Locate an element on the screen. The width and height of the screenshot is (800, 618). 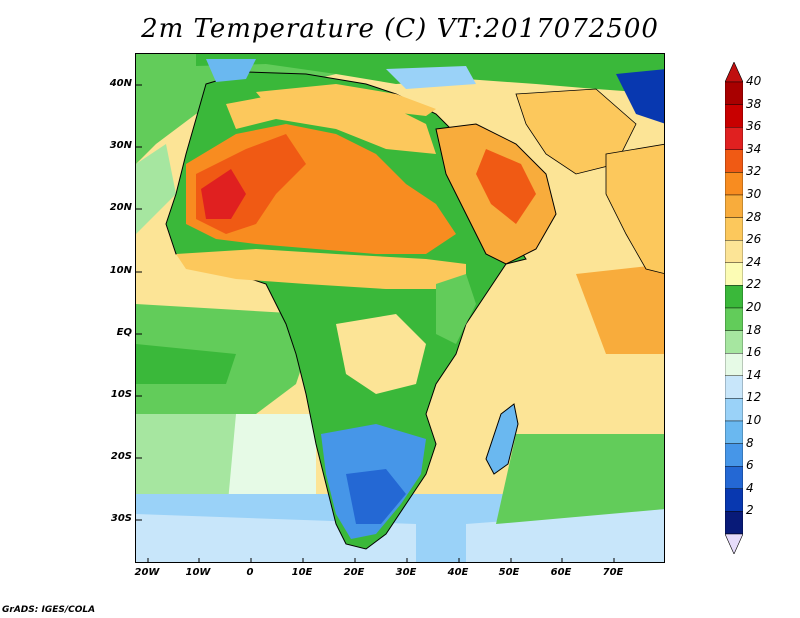
colorbar-label: 36 is located at coordinates (754, 126).